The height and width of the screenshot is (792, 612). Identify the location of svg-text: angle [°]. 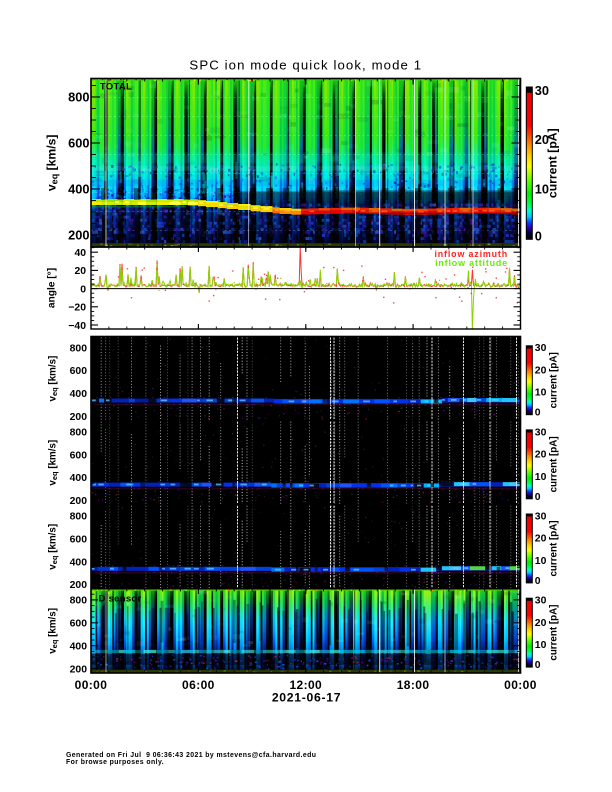
(52, 288).